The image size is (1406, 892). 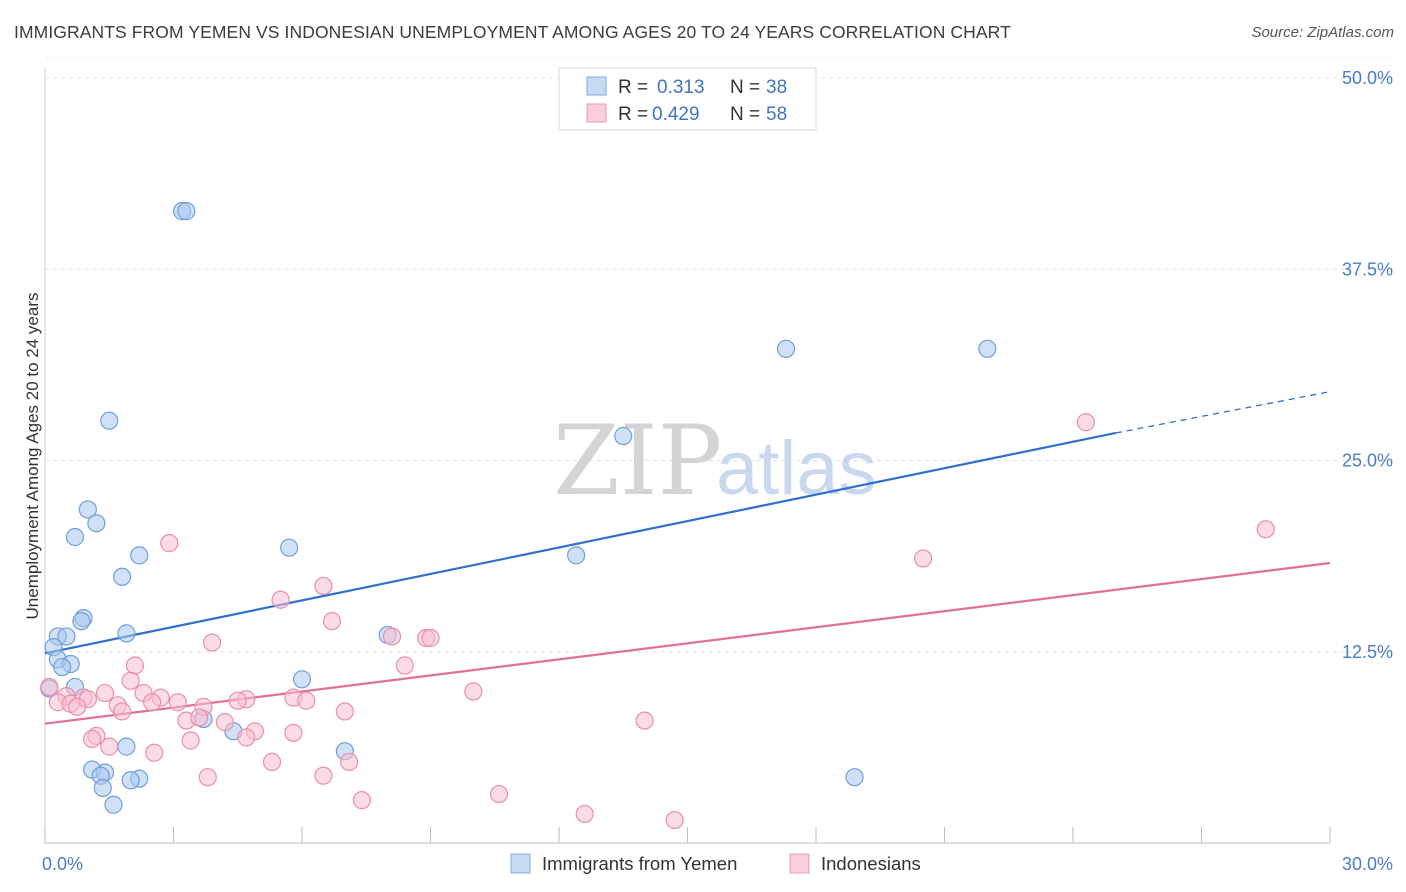 I want to click on watermark: ZIP atlas, so click(x=715, y=461).